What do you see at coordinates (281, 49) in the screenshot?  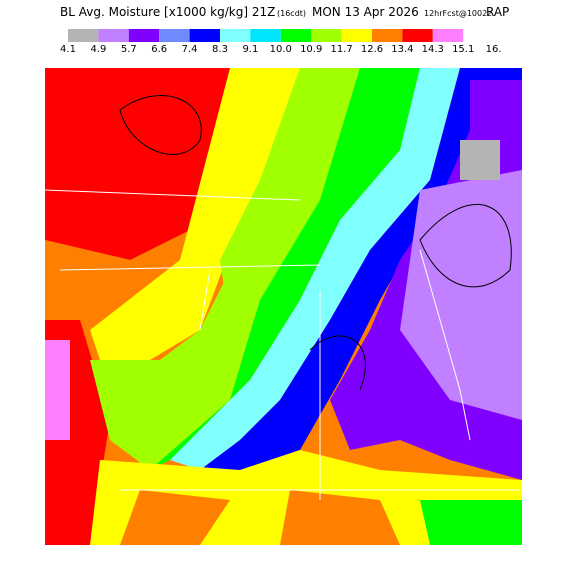 I see `colorbar-label: 10.0` at bounding box center [281, 49].